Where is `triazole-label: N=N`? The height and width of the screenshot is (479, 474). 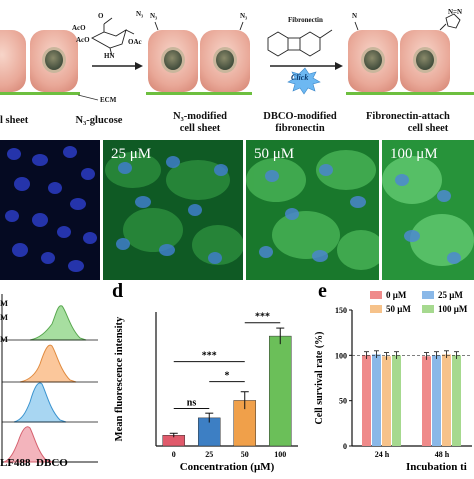 triazole-label: N=N is located at coordinates (455, 12).